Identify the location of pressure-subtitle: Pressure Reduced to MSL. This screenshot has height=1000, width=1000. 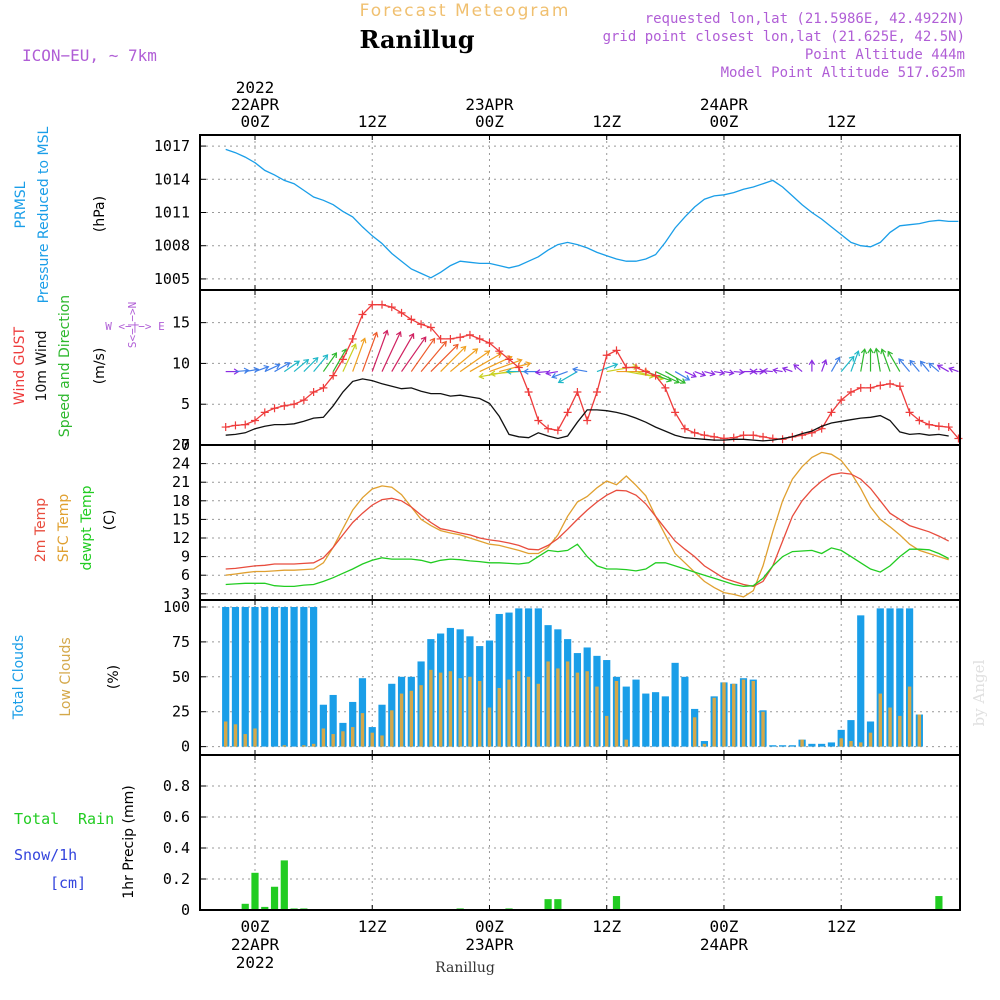
(44, 214).